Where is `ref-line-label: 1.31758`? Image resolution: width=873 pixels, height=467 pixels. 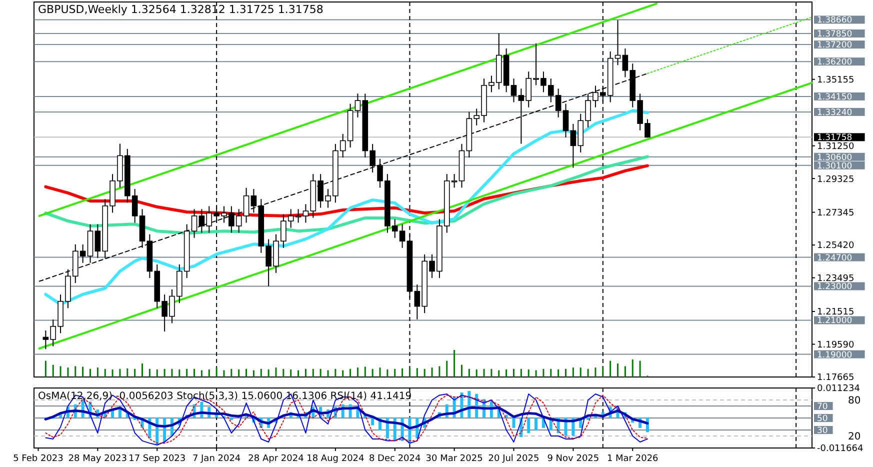
ref-line-label: 1.31758 is located at coordinates (834, 138).